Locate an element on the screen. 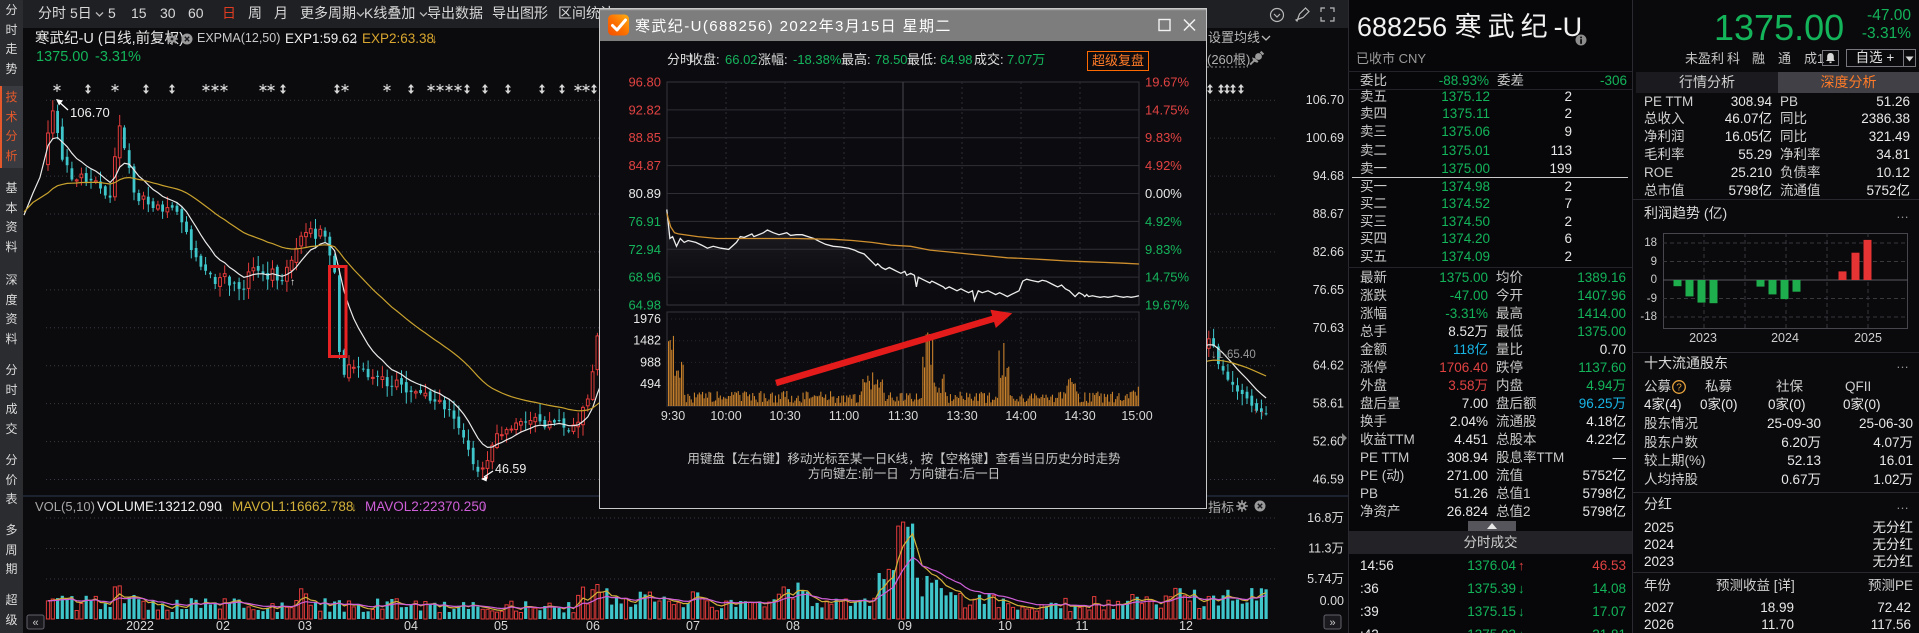  svg-text: 84.87 is located at coordinates (644, 165).